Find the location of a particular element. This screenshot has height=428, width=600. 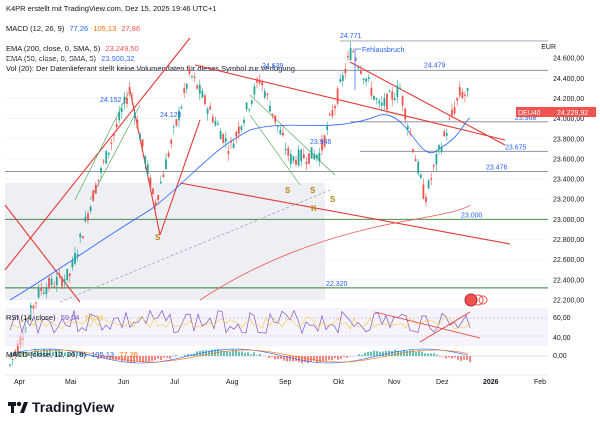

x-tick-label: Jul is located at coordinates (174, 382).